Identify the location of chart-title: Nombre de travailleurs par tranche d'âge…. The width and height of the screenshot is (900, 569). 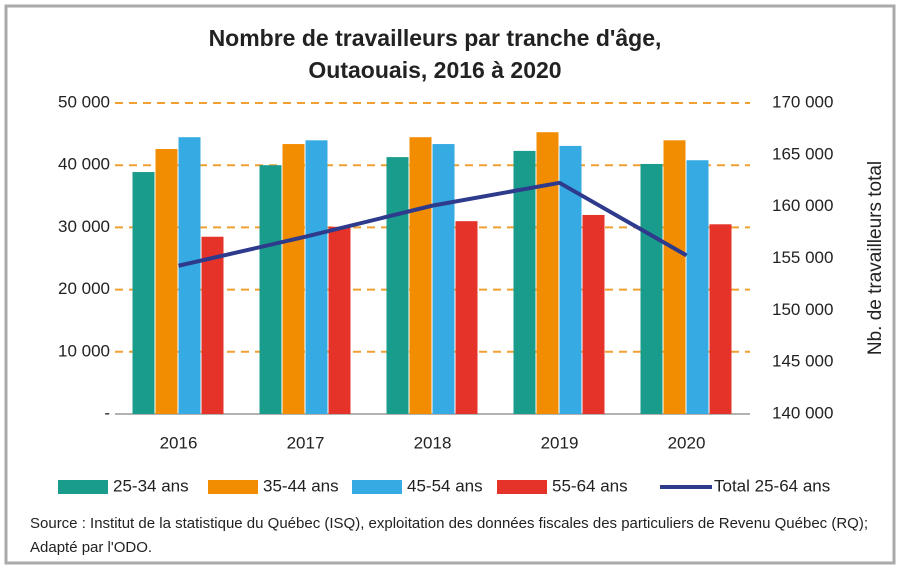
(435, 38).